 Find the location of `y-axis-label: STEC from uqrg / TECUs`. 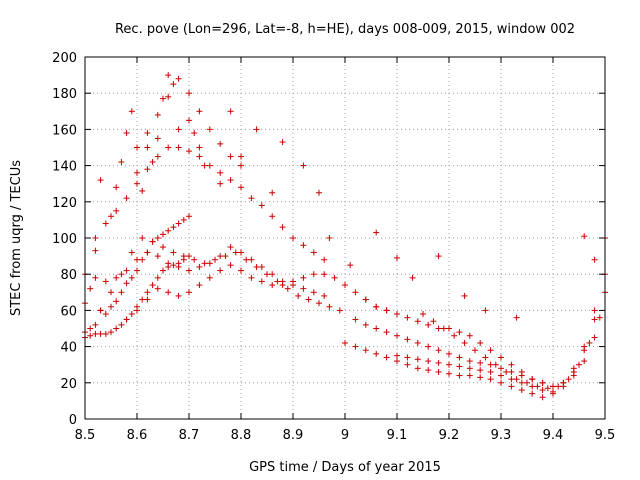

y-axis-label: STEC from uqrg / TECUs is located at coordinates (16, 238).